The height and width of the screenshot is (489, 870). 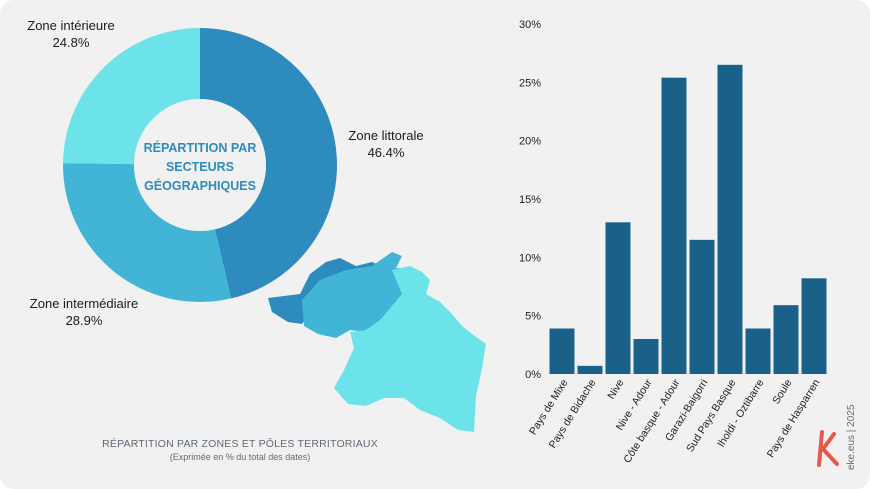 What do you see at coordinates (84, 303) in the screenshot?
I see `slice-label-intermediaire: Zone intermédiaire` at bounding box center [84, 303].